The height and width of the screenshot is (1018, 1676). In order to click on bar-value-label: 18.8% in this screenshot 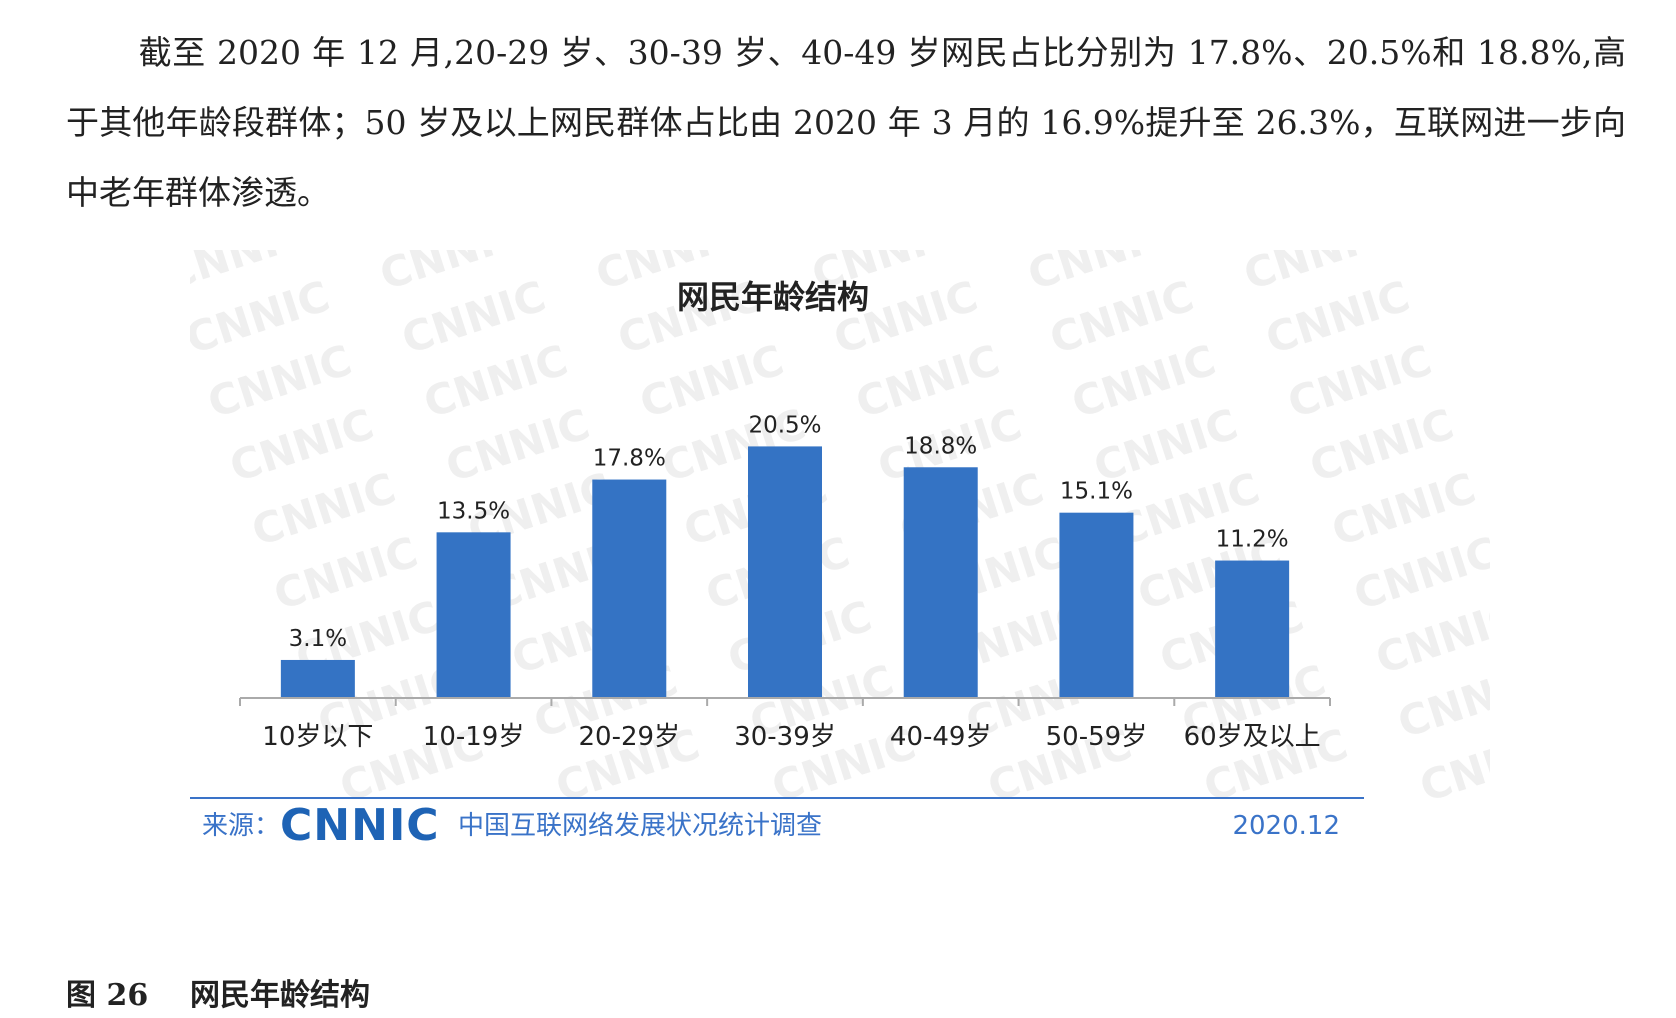, I will do `click(940, 446)`.